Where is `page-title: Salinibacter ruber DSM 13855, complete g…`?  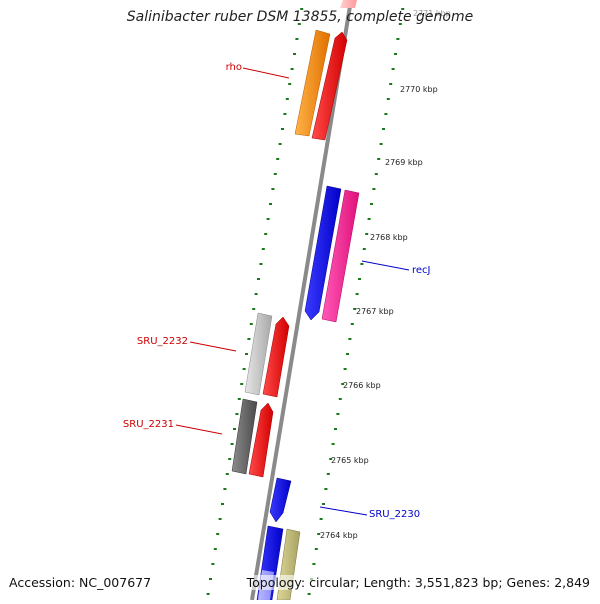
page-title: Salinibacter ruber DSM 13855, complete g… is located at coordinates (300, 17).